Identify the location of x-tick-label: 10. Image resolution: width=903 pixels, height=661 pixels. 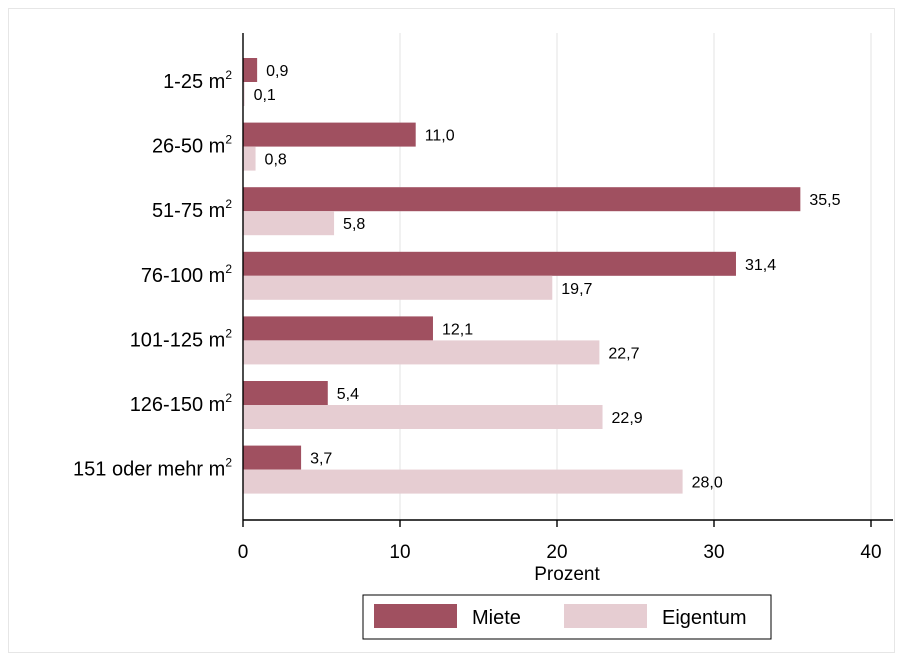
(399, 552).